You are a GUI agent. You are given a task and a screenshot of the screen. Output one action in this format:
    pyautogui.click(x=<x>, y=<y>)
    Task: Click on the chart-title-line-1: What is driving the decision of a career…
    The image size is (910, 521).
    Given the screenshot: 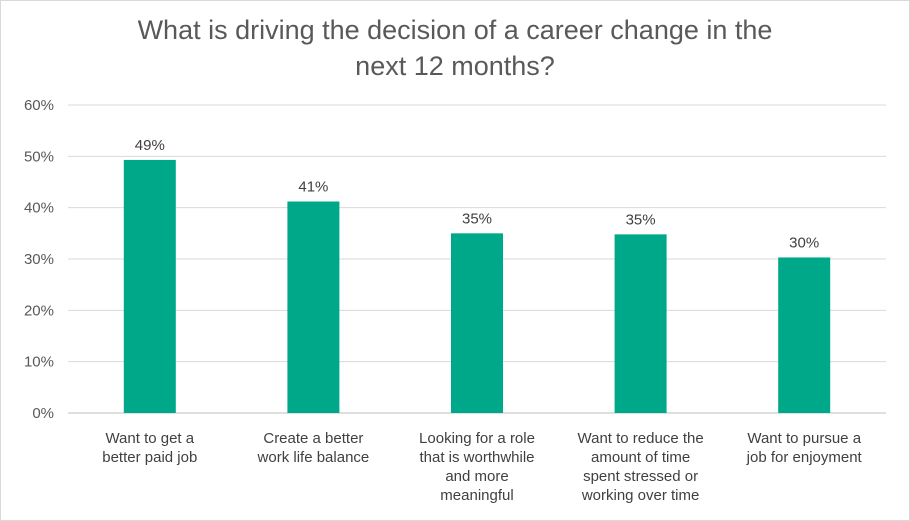 What is the action you would take?
    pyautogui.click(x=455, y=30)
    